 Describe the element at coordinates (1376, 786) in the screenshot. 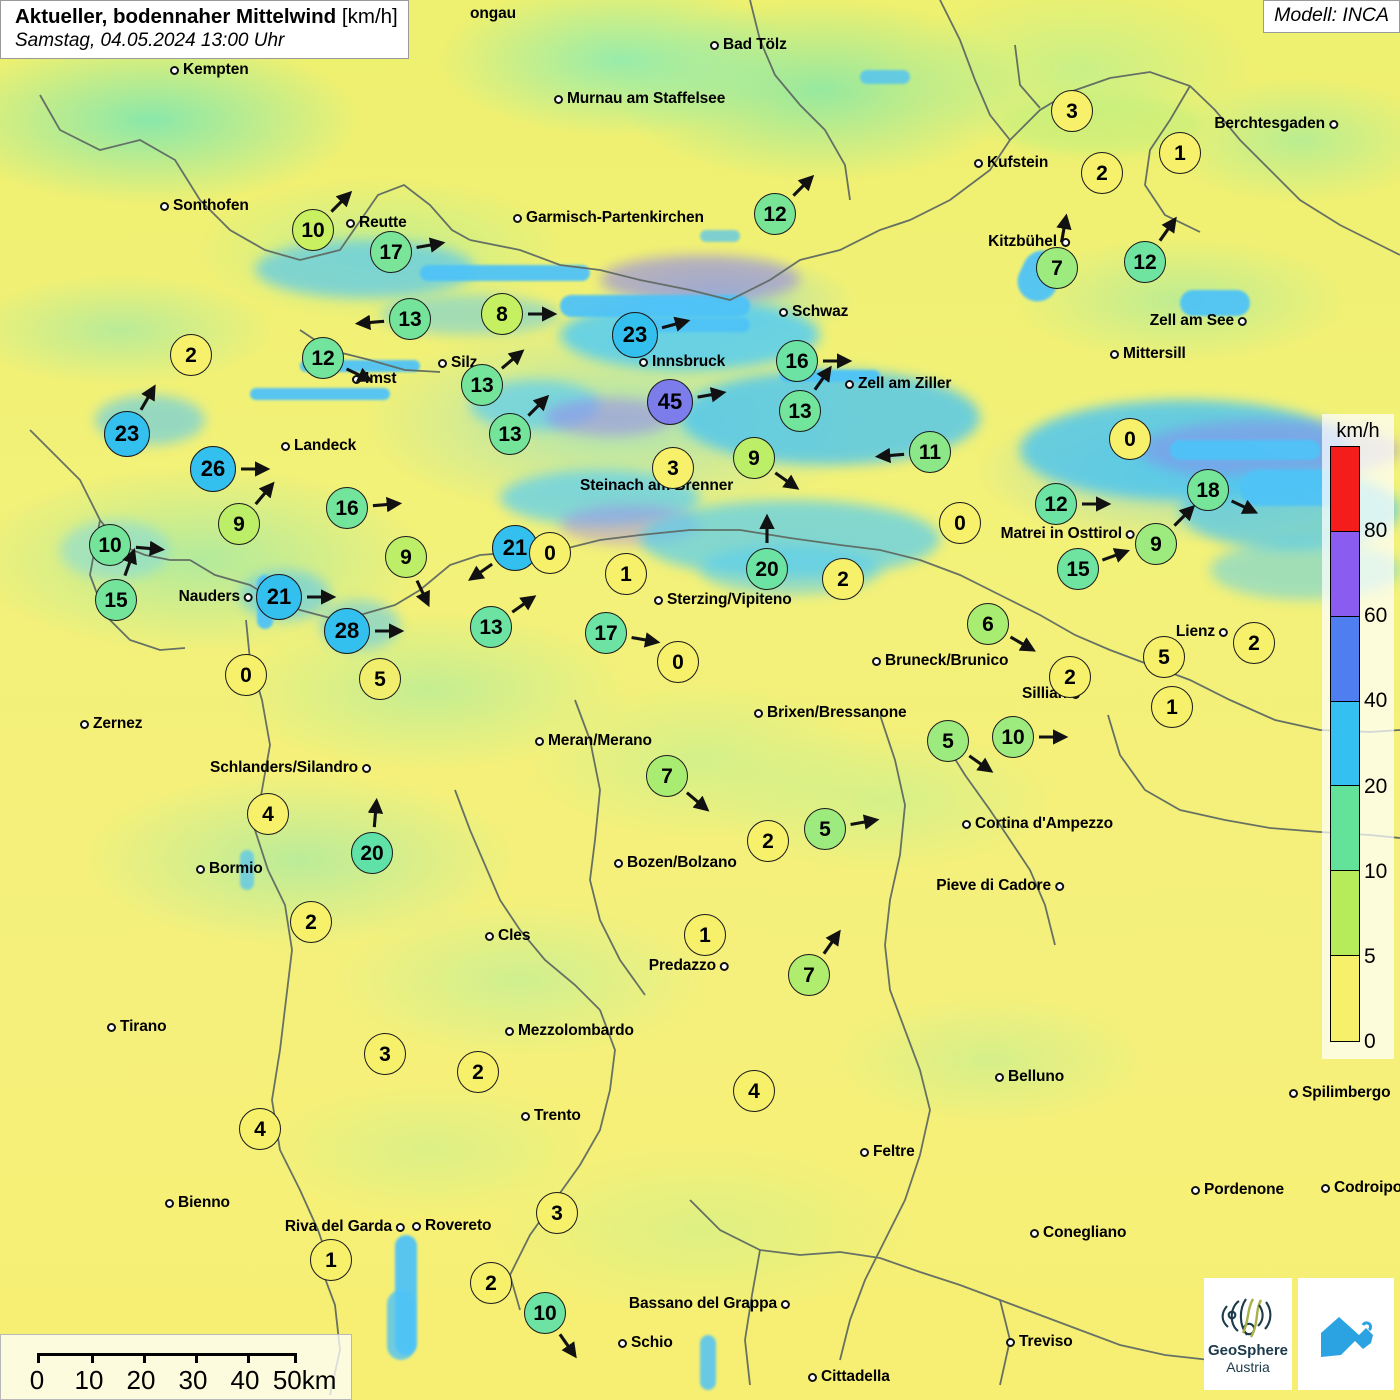

I see `colorbar-tick-label: 20` at that location.